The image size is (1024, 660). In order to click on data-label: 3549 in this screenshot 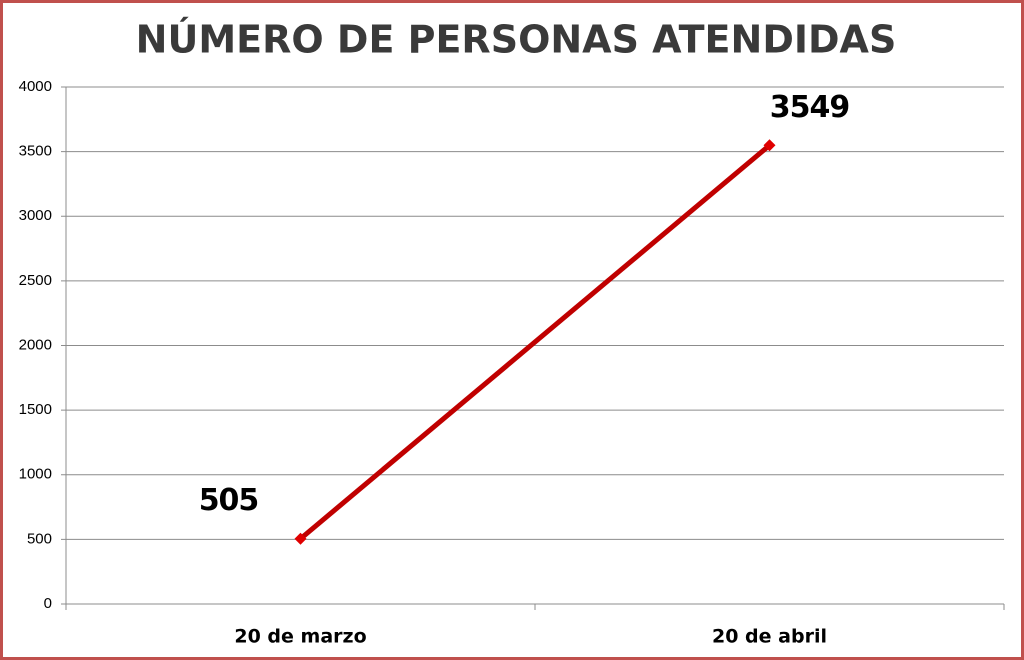, I will do `click(810, 107)`.